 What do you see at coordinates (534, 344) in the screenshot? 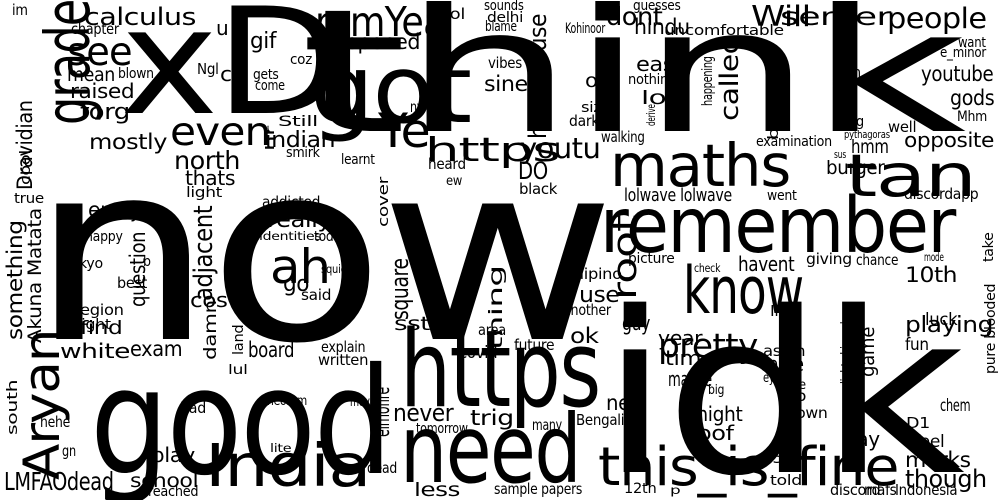
I see `word-future-117: future` at bounding box center [534, 344].